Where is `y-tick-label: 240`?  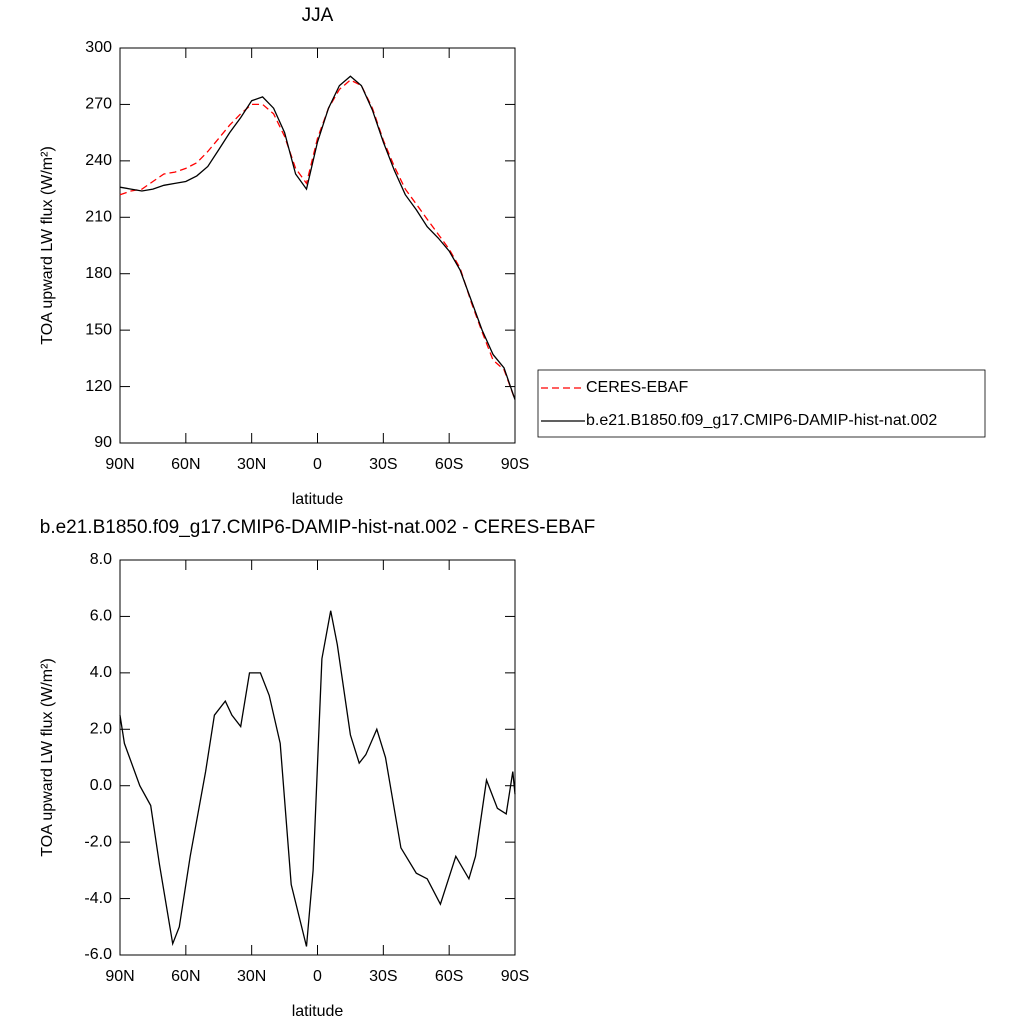 y-tick-label: 240 is located at coordinates (98, 160).